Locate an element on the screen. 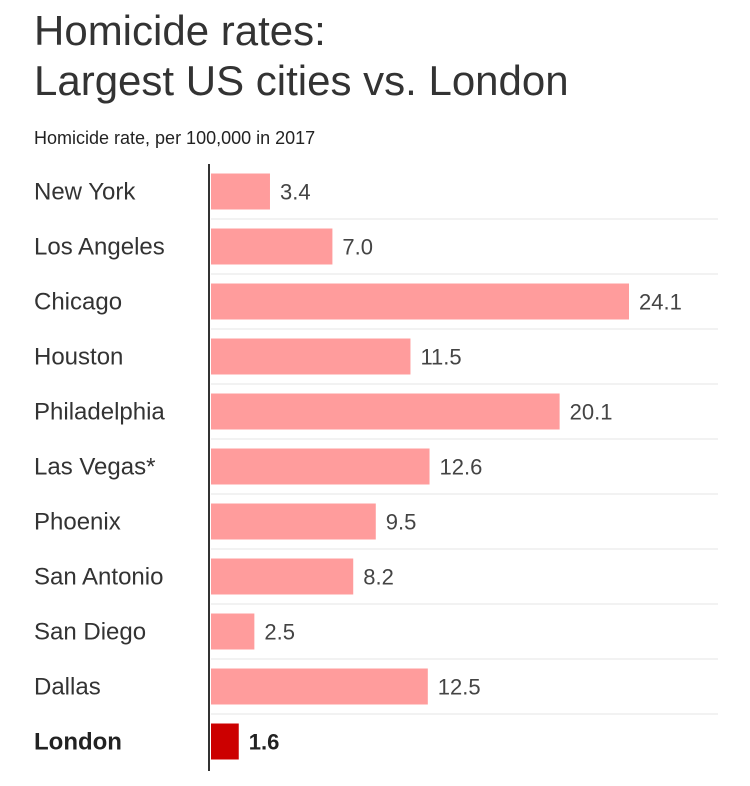 The image size is (750, 786). category-label: London is located at coordinates (78, 742).